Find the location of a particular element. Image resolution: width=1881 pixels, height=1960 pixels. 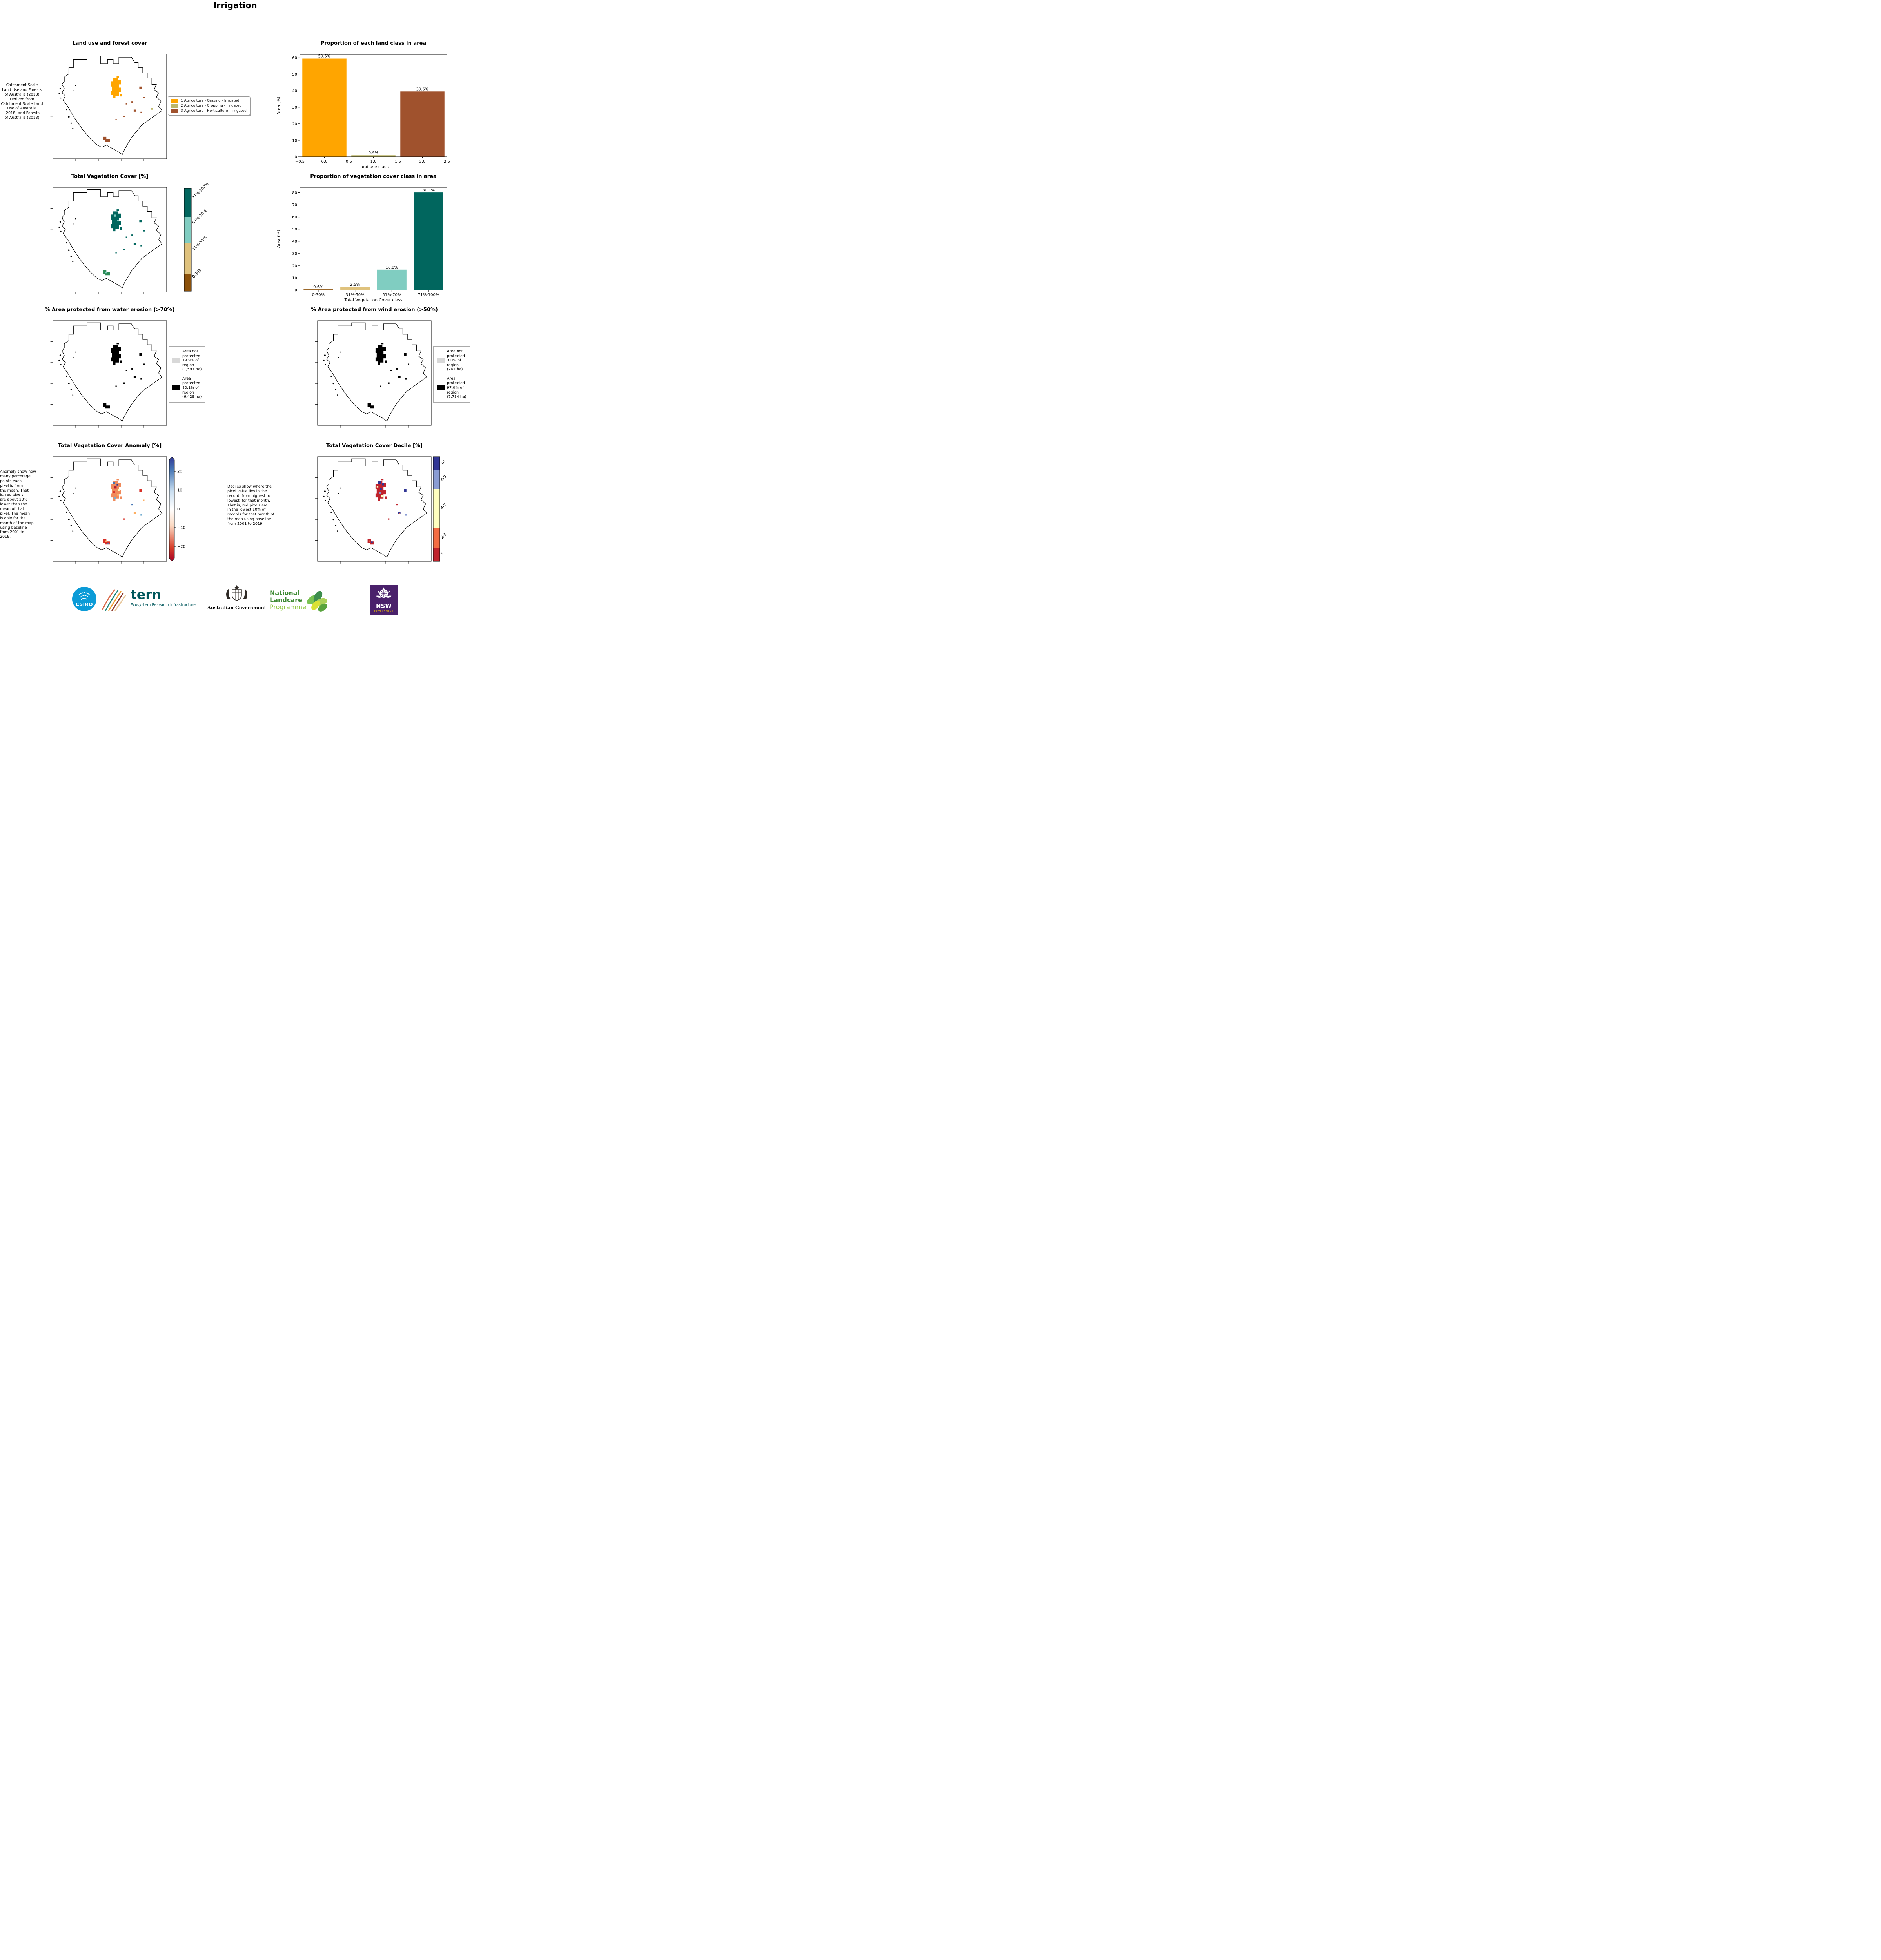

svg-text: 31%-50% is located at coordinates (355, 295).